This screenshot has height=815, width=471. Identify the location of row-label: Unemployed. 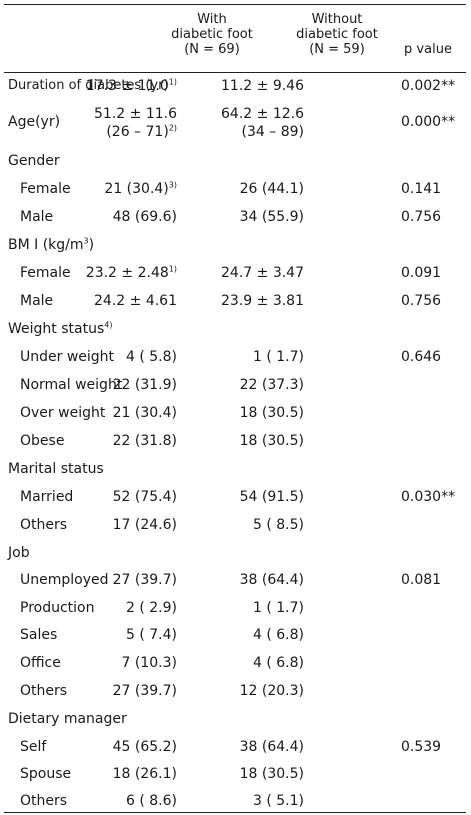
(64, 580).